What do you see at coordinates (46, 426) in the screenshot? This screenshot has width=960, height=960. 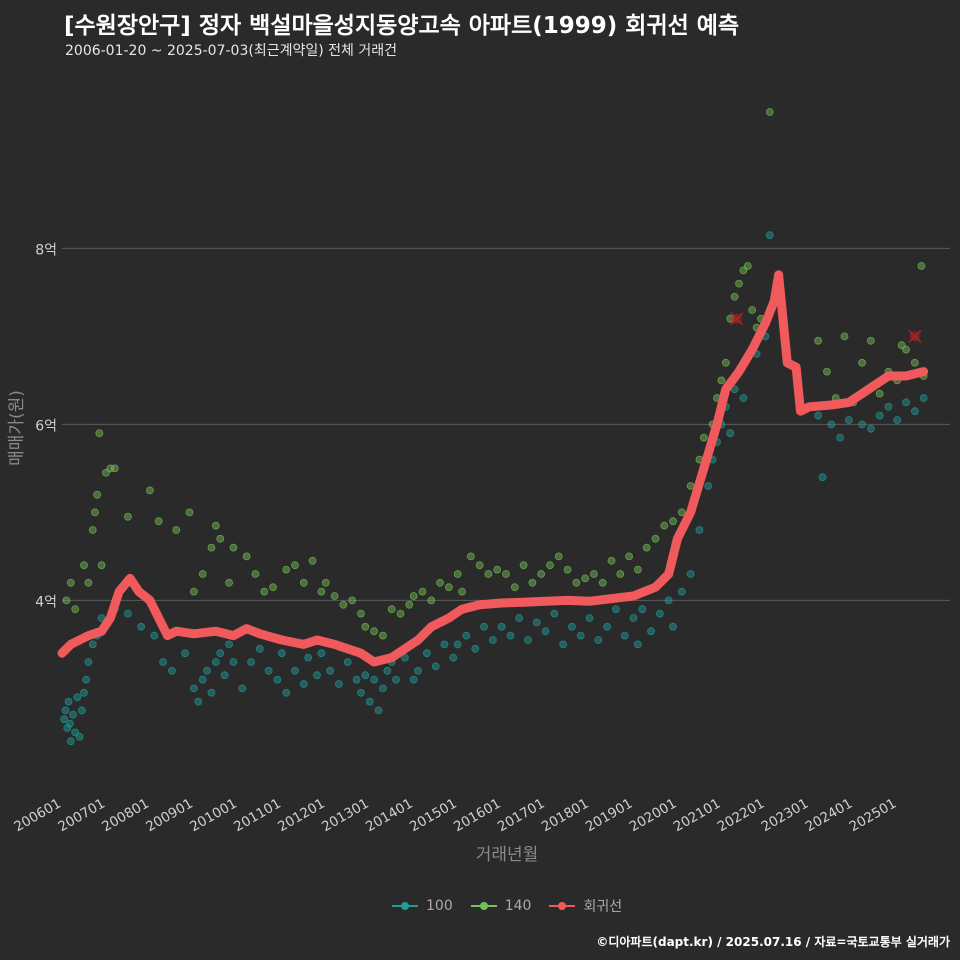 I see `y-tick-label: 6억` at bounding box center [46, 426].